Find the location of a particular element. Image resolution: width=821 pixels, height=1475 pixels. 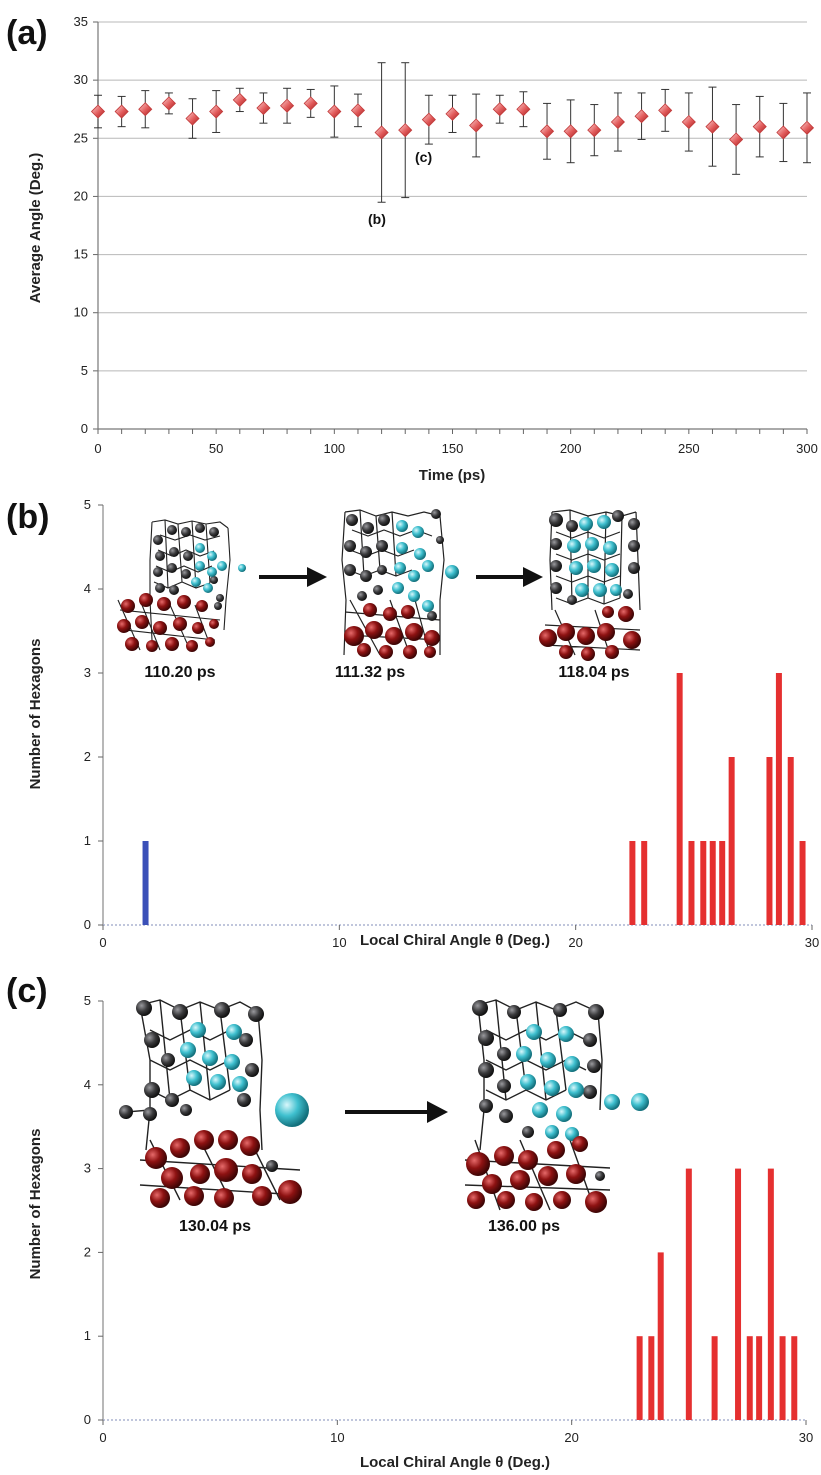

panel-a-x-tick-label: 150 is located at coordinates (453, 448).